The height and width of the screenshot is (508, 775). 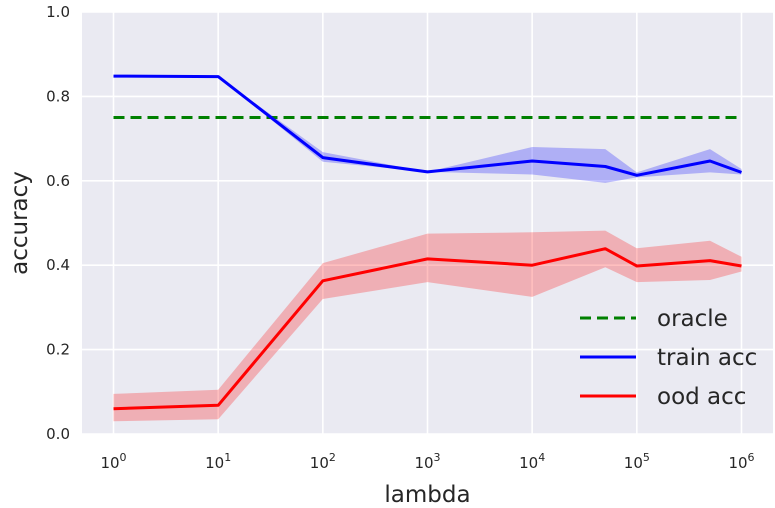 What do you see at coordinates (532, 461) in the screenshot?
I see `x-tick-label: 10⁴` at bounding box center [532, 461].